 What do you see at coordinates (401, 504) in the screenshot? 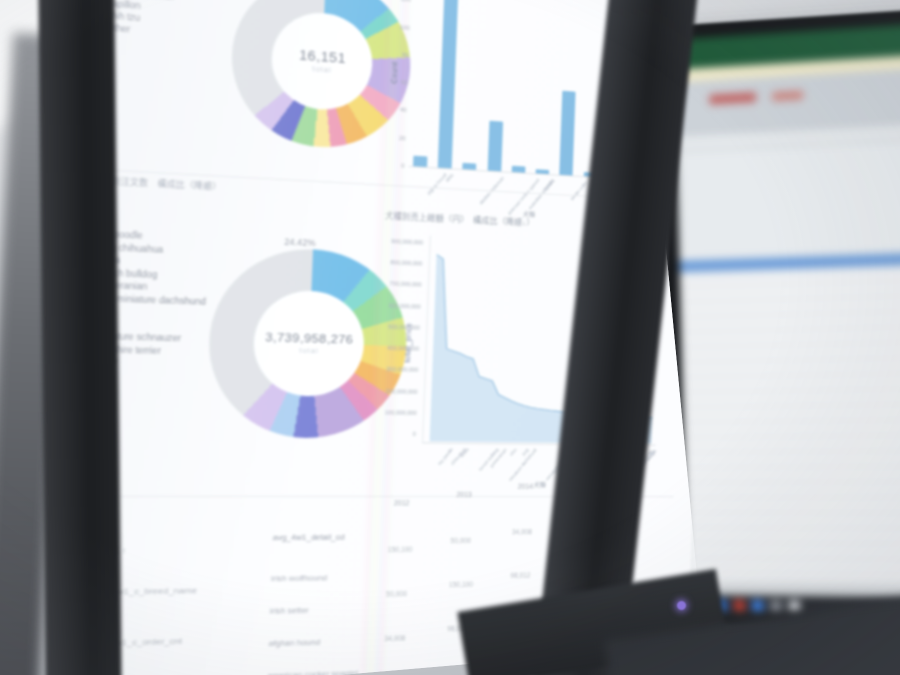
I see `pivot-year-header: 2012` at bounding box center [401, 504].